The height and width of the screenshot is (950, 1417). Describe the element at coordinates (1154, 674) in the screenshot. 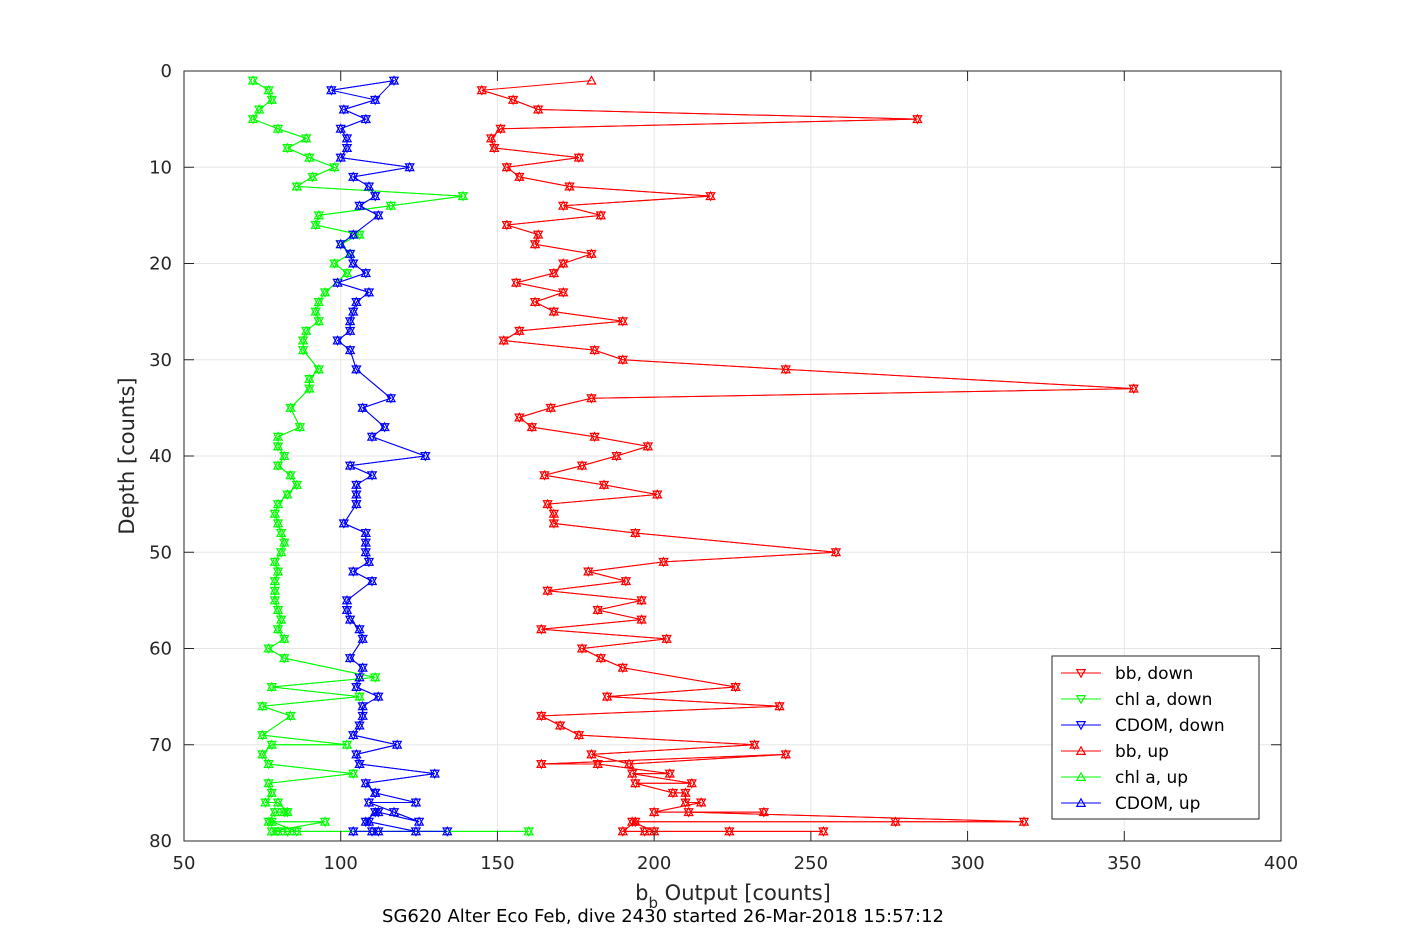

I see `legend-label: bb, down` at that location.